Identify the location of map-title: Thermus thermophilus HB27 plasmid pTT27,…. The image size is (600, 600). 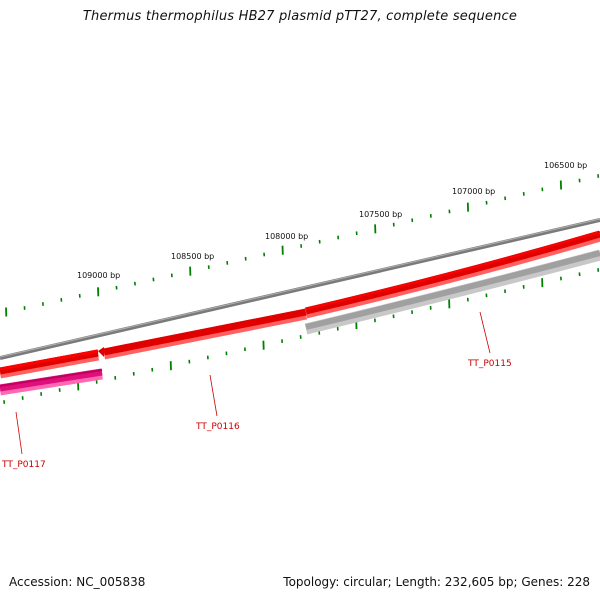
(300, 16).